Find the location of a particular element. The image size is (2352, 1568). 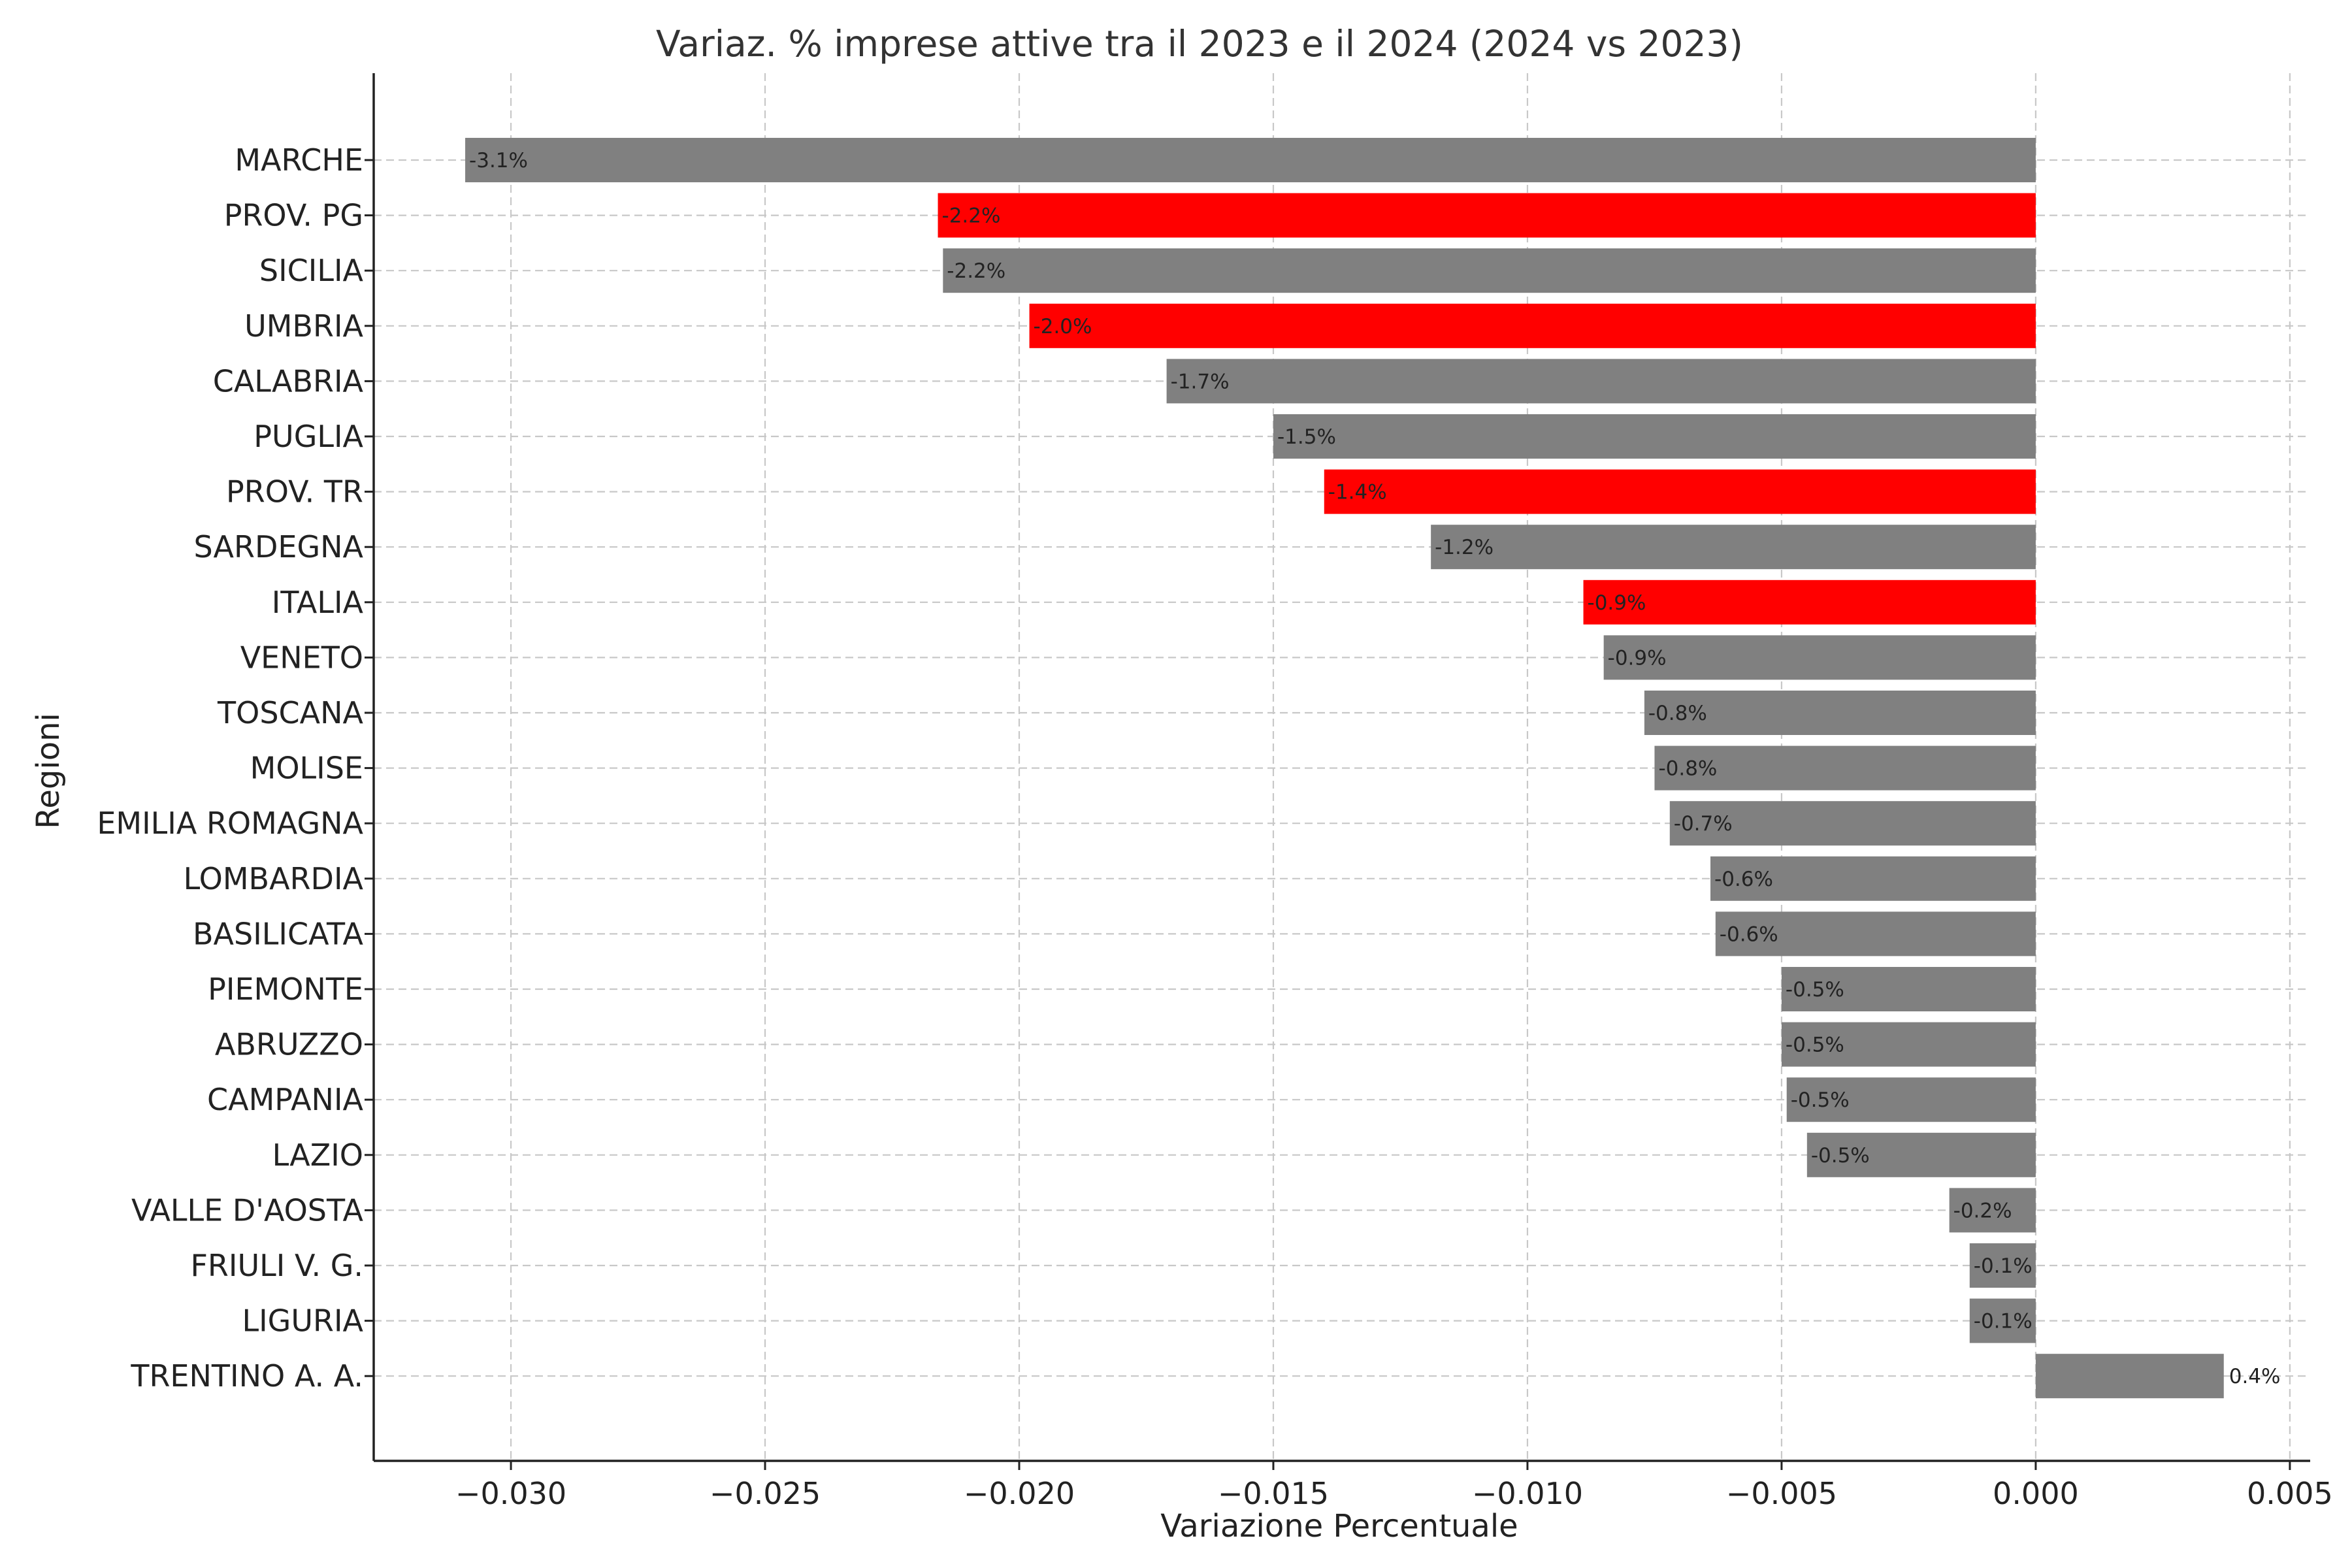

bar-toscana is located at coordinates (1840, 713).